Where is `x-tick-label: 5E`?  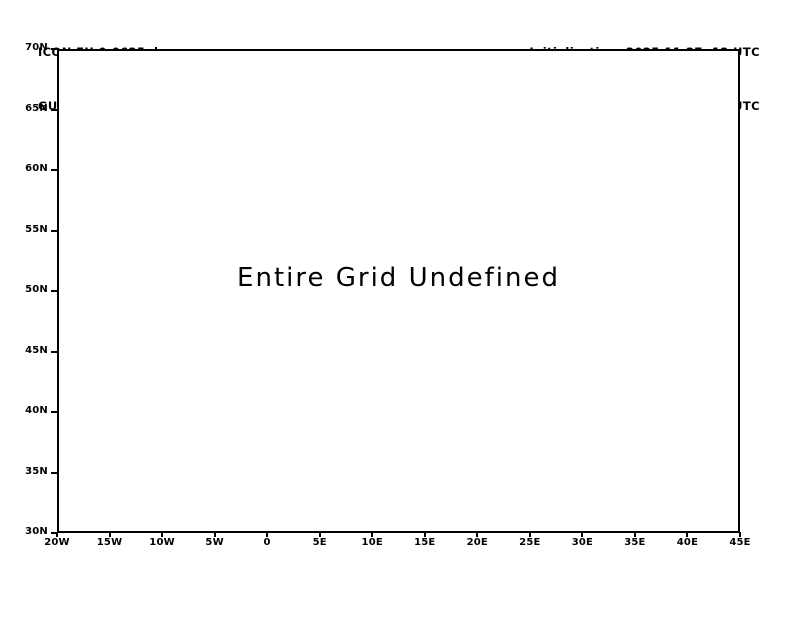
x-tick-label: 5E is located at coordinates (319, 542).